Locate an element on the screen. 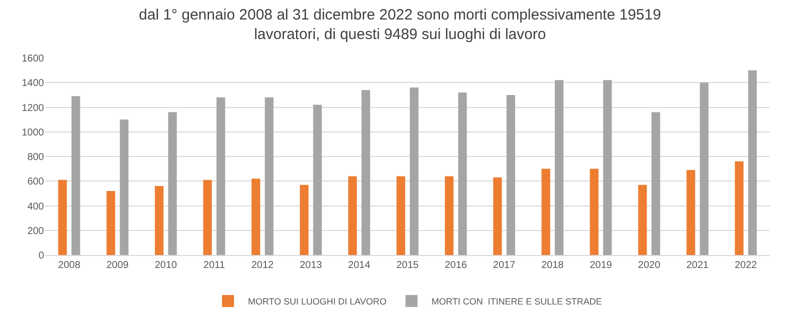 The image size is (800, 327). x-tick-label: 2010 is located at coordinates (166, 265).